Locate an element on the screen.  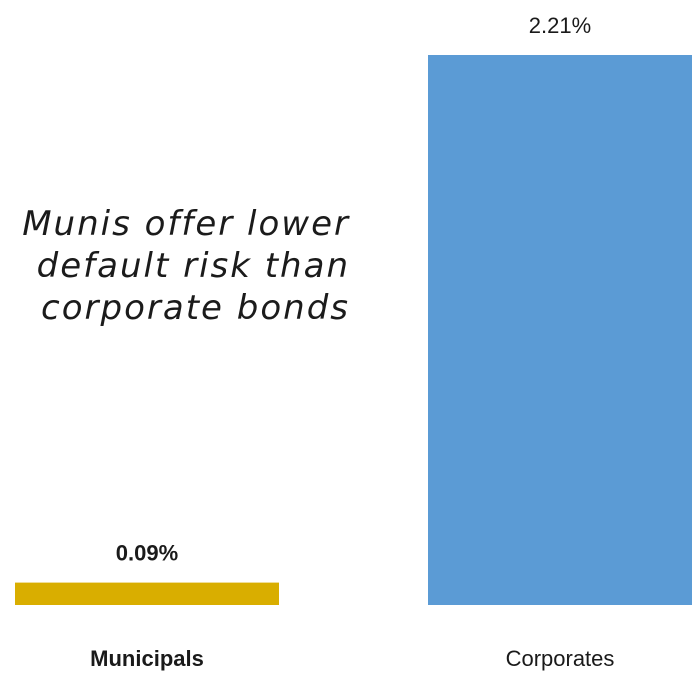
category-label-municipals: Municipals is located at coordinates (147, 658).